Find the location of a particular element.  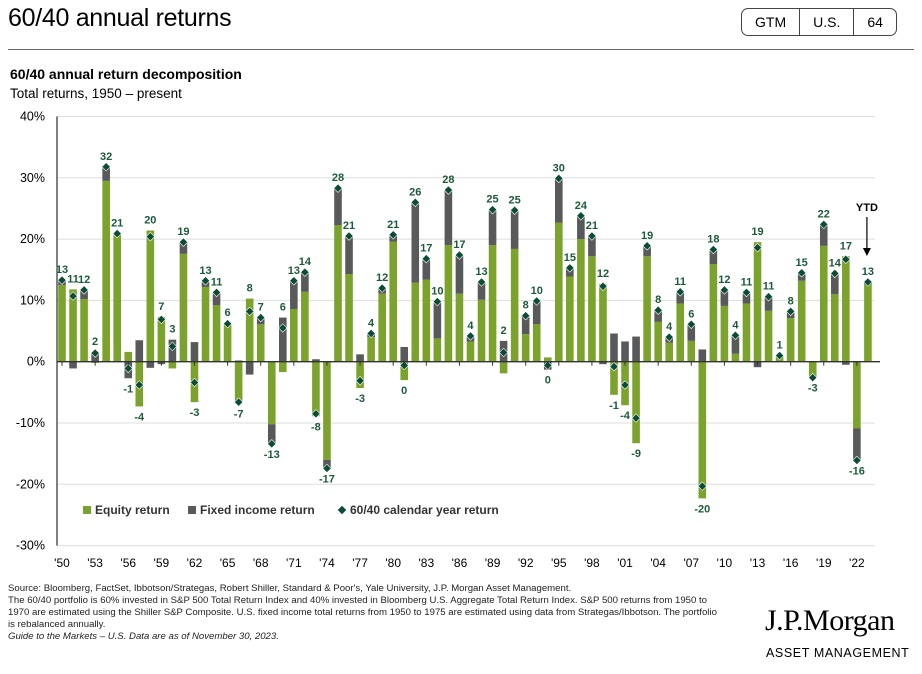

data-label: -4 is located at coordinates (139, 417).